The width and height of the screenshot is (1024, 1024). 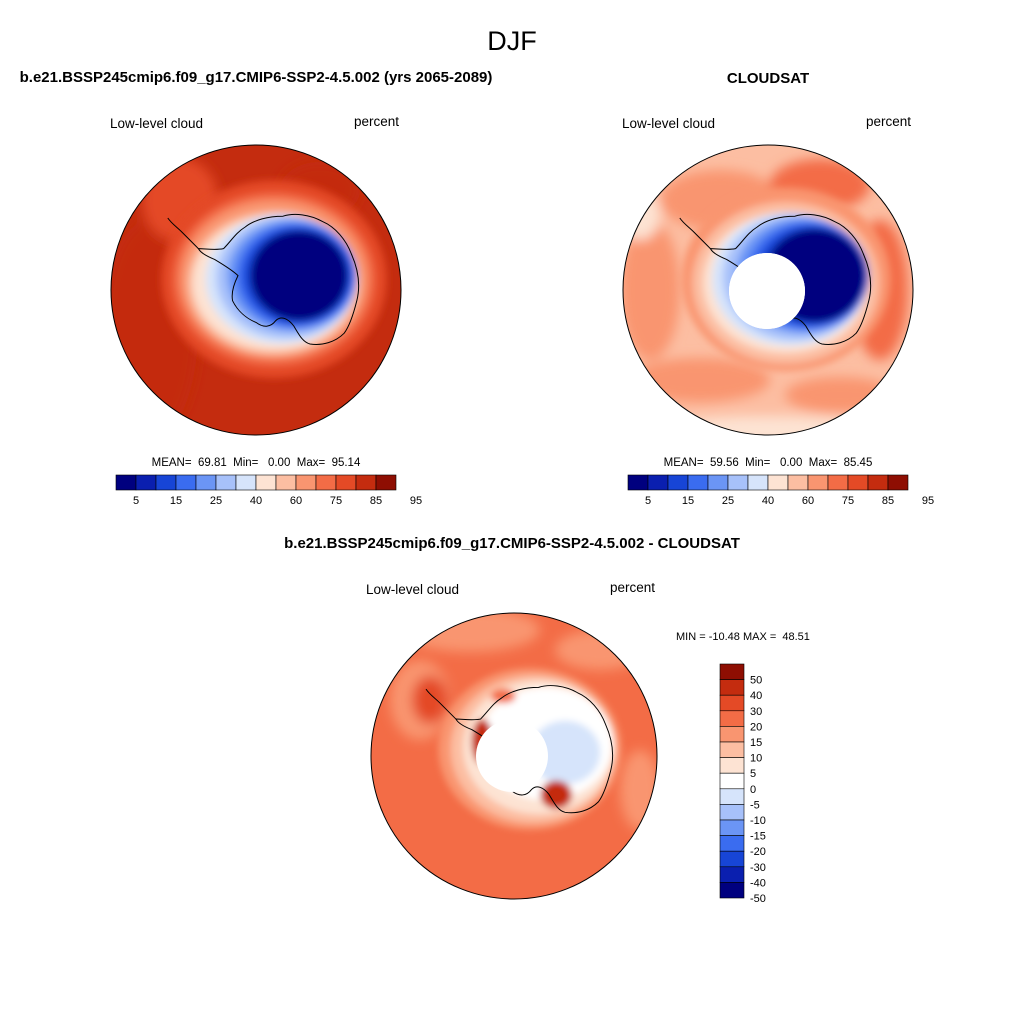 What do you see at coordinates (758, 837) in the screenshot?
I see `colorbar-tick-label: -15` at bounding box center [758, 837].